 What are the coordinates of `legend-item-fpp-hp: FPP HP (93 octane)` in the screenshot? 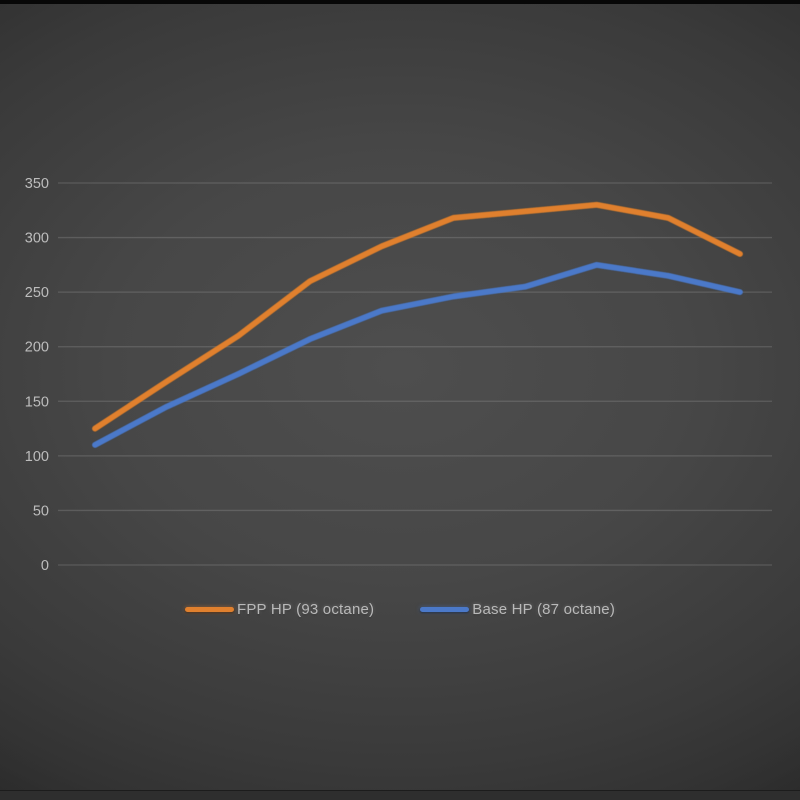 It's located at (279, 609).